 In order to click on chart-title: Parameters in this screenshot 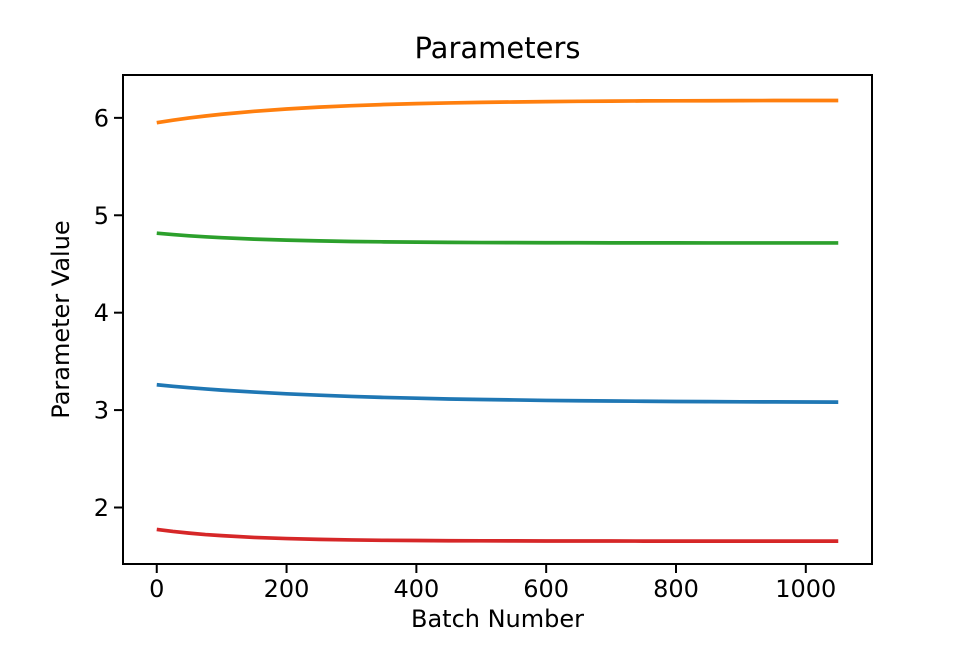, I will do `click(498, 48)`.